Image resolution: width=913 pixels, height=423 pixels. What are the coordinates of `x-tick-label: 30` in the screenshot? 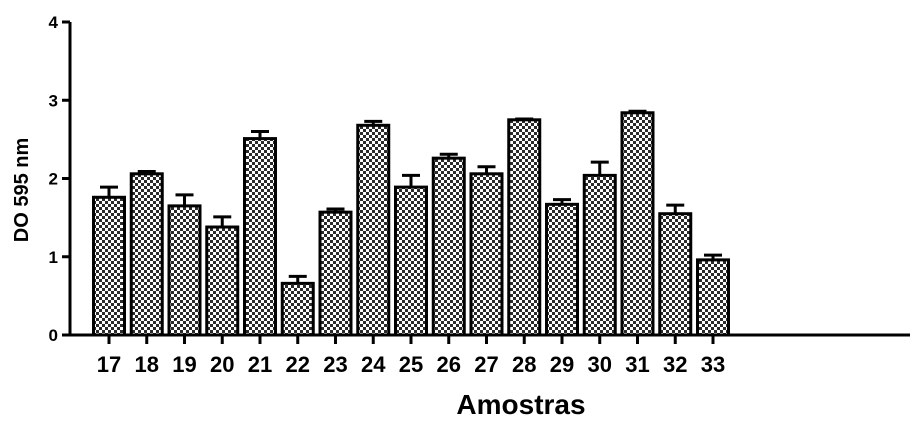 It's located at (600, 364).